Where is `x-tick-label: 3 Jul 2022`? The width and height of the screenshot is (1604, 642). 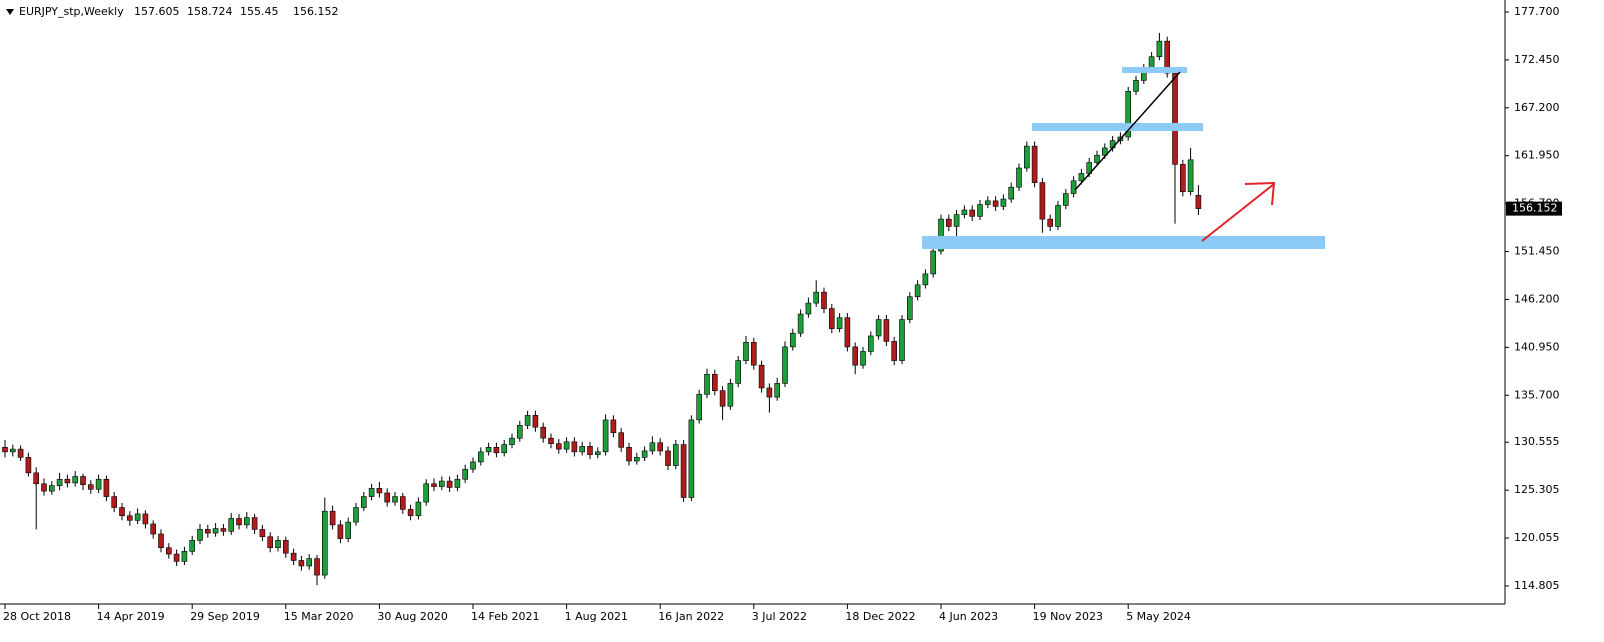 x-tick-label: 3 Jul 2022 is located at coordinates (779, 616).